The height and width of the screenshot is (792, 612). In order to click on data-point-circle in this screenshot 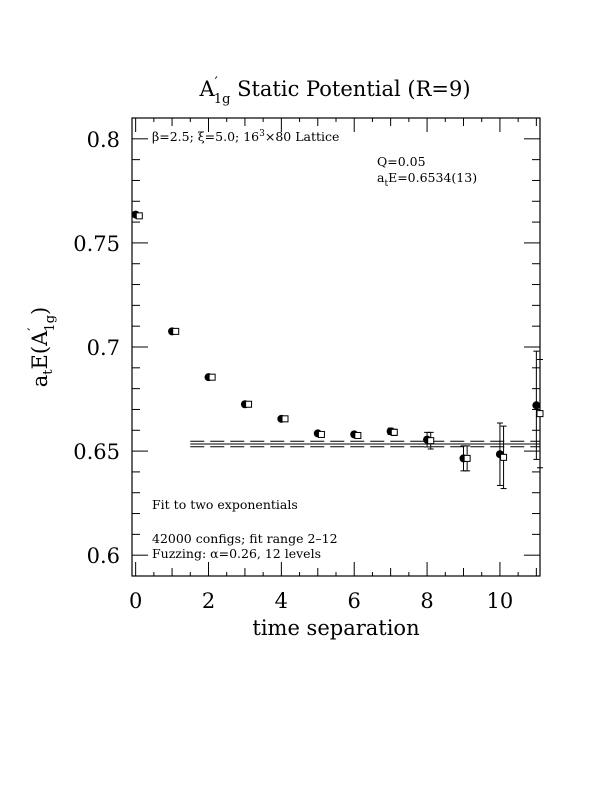, I will do `click(536, 405)`.